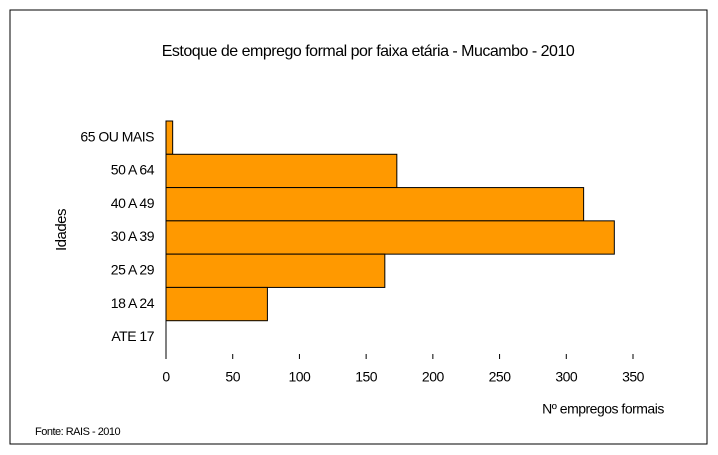 Image resolution: width=718 pixels, height=455 pixels. What do you see at coordinates (133, 236) in the screenshot?
I see `y-tick-label: 30 A 39` at bounding box center [133, 236].